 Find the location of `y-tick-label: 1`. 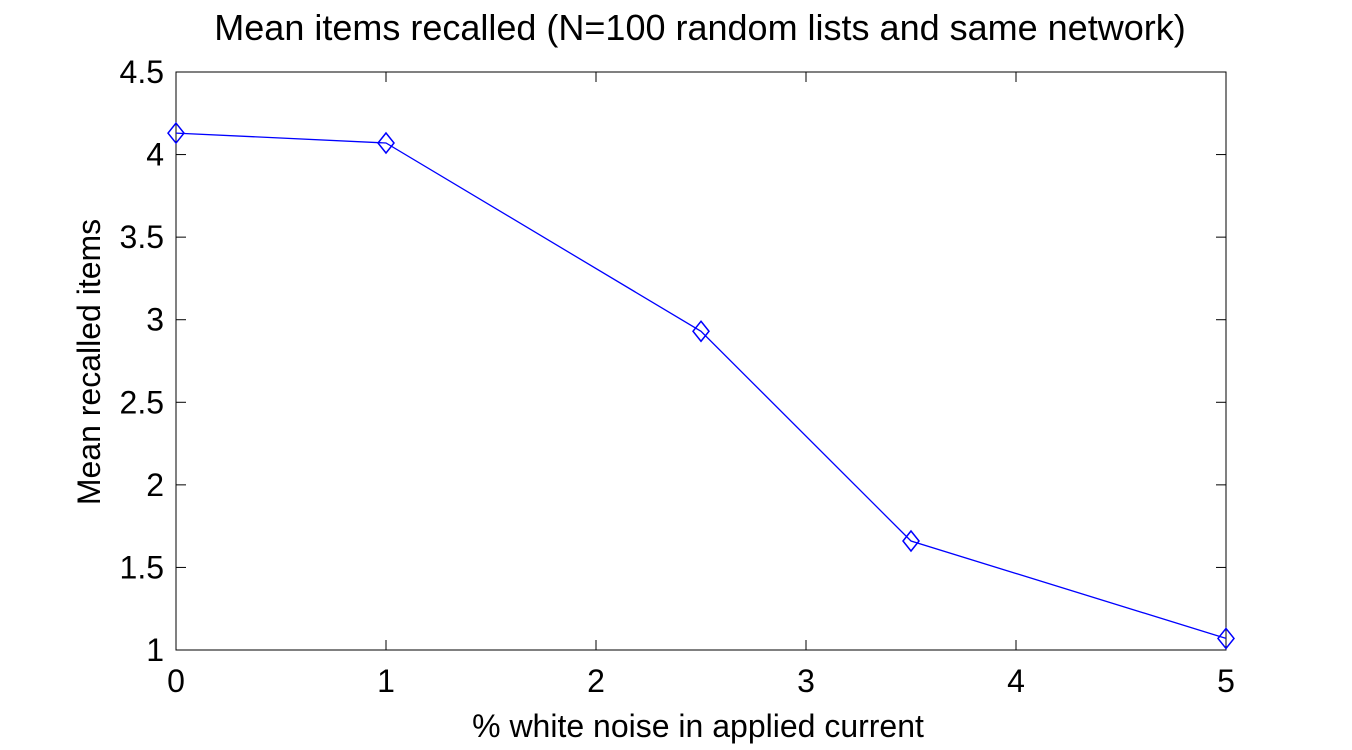

y-tick-label: 1 is located at coordinates (155, 650).